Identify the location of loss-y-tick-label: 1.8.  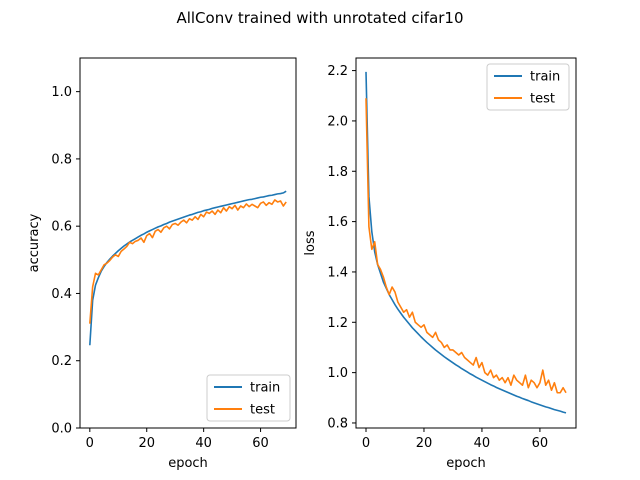
(337, 172).